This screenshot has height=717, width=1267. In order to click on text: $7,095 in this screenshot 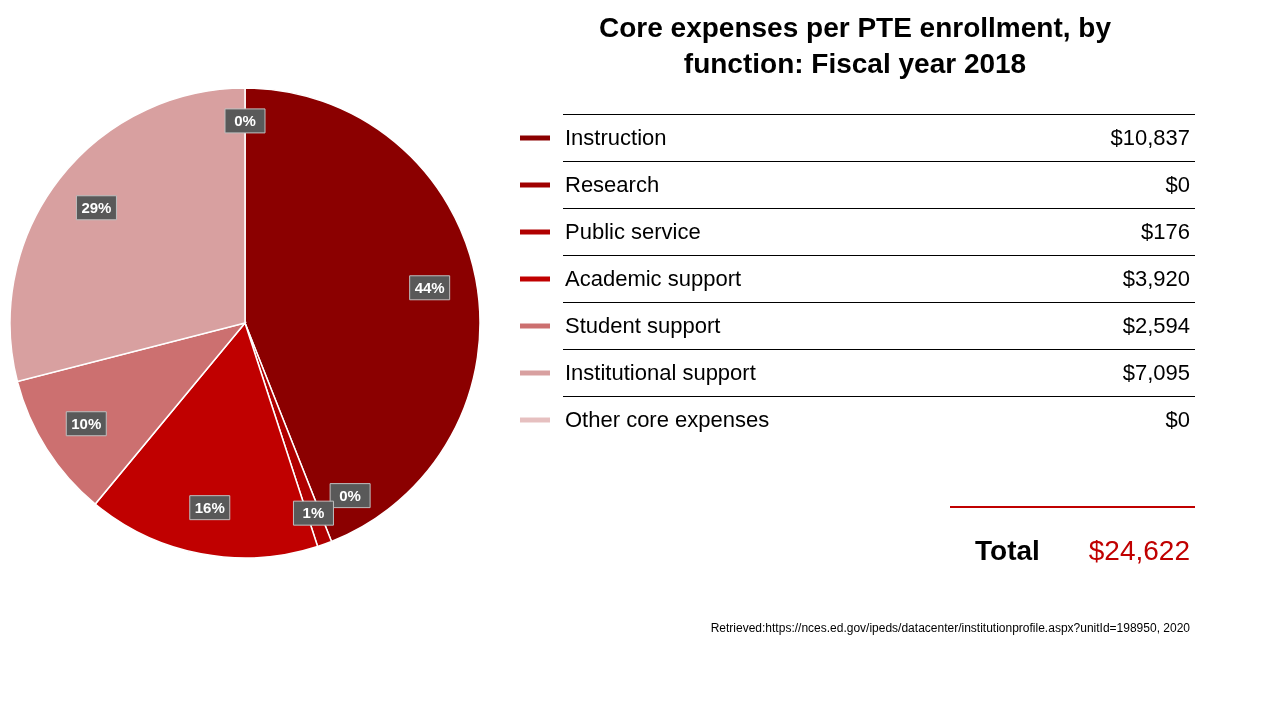, I will do `click(1156, 372)`.